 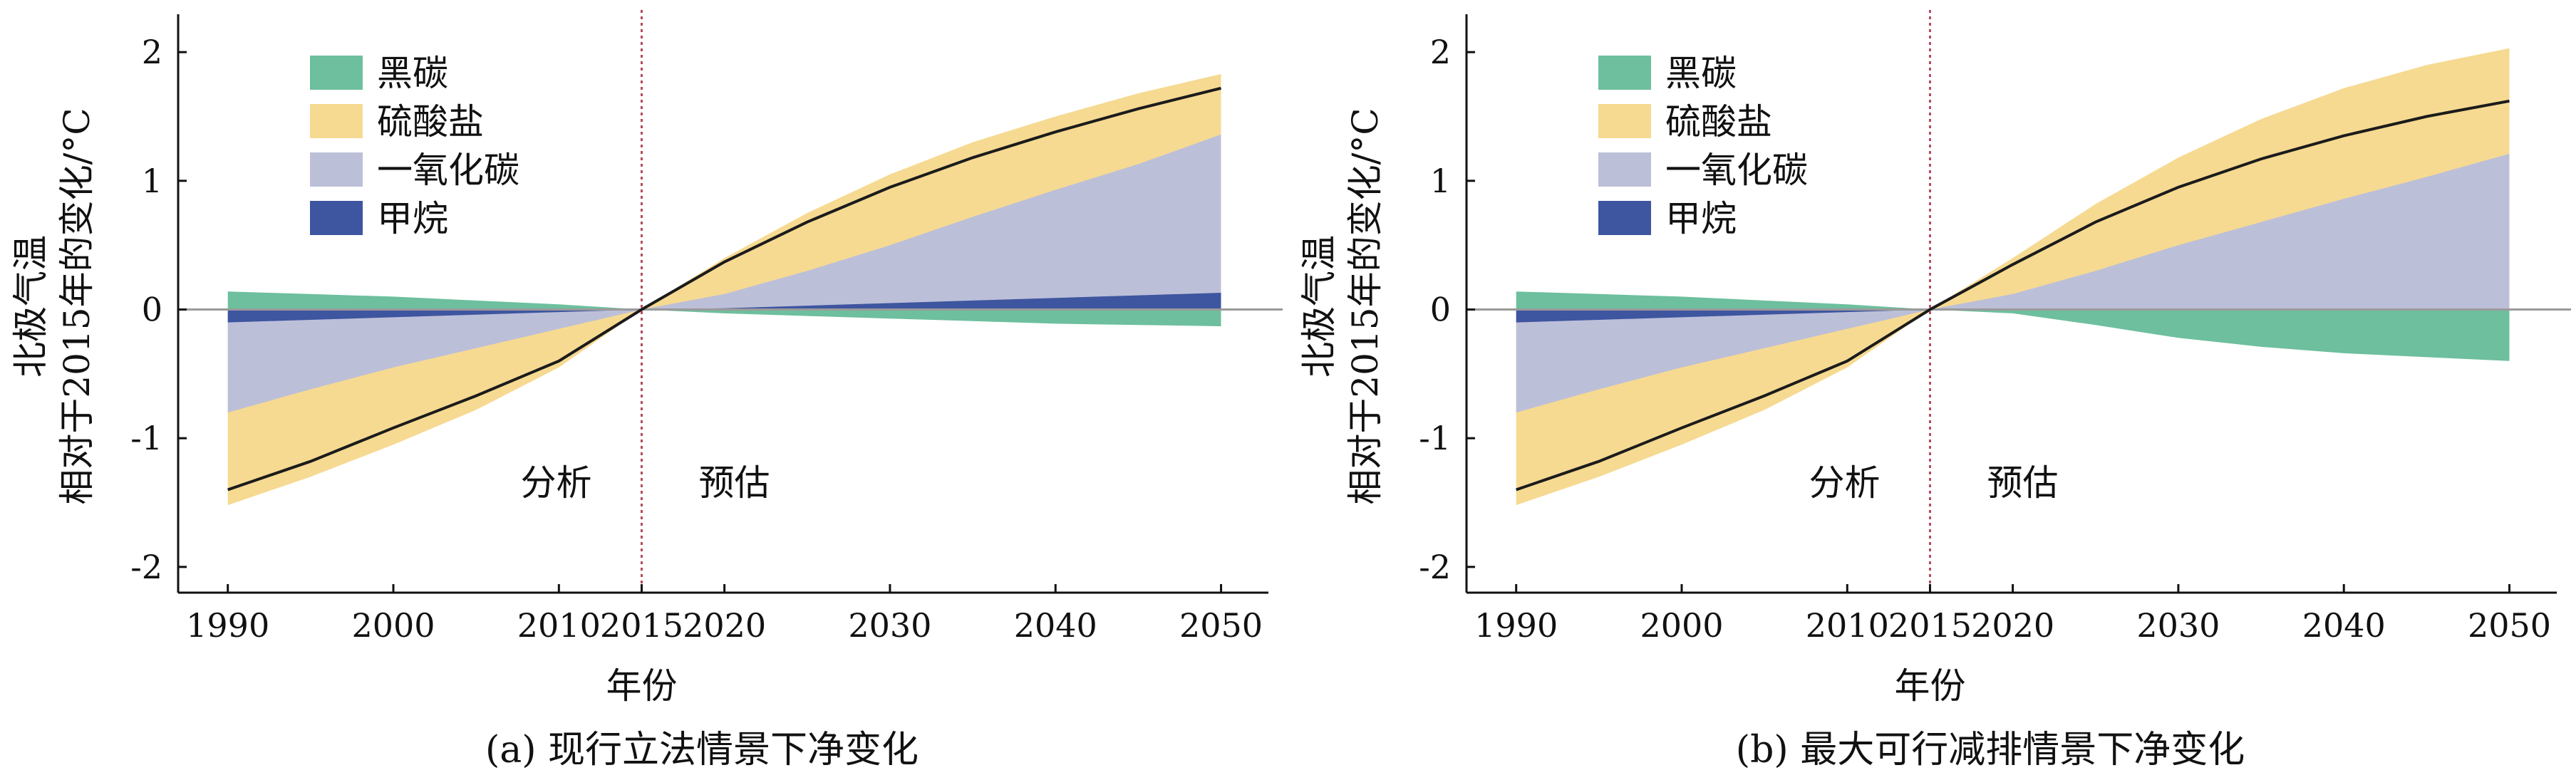 I want to click on legend-label-methane-b: 甲烷, so click(x=1701, y=218).